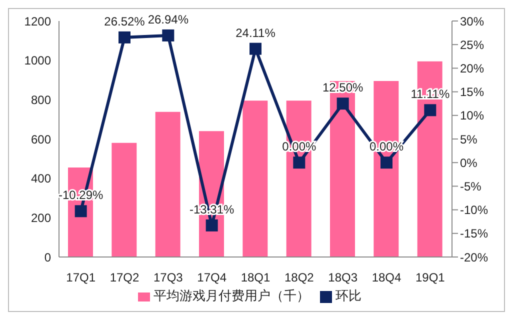  Describe the element at coordinates (472, 68) in the screenshot. I see `y2-tick-label: 20%` at that location.